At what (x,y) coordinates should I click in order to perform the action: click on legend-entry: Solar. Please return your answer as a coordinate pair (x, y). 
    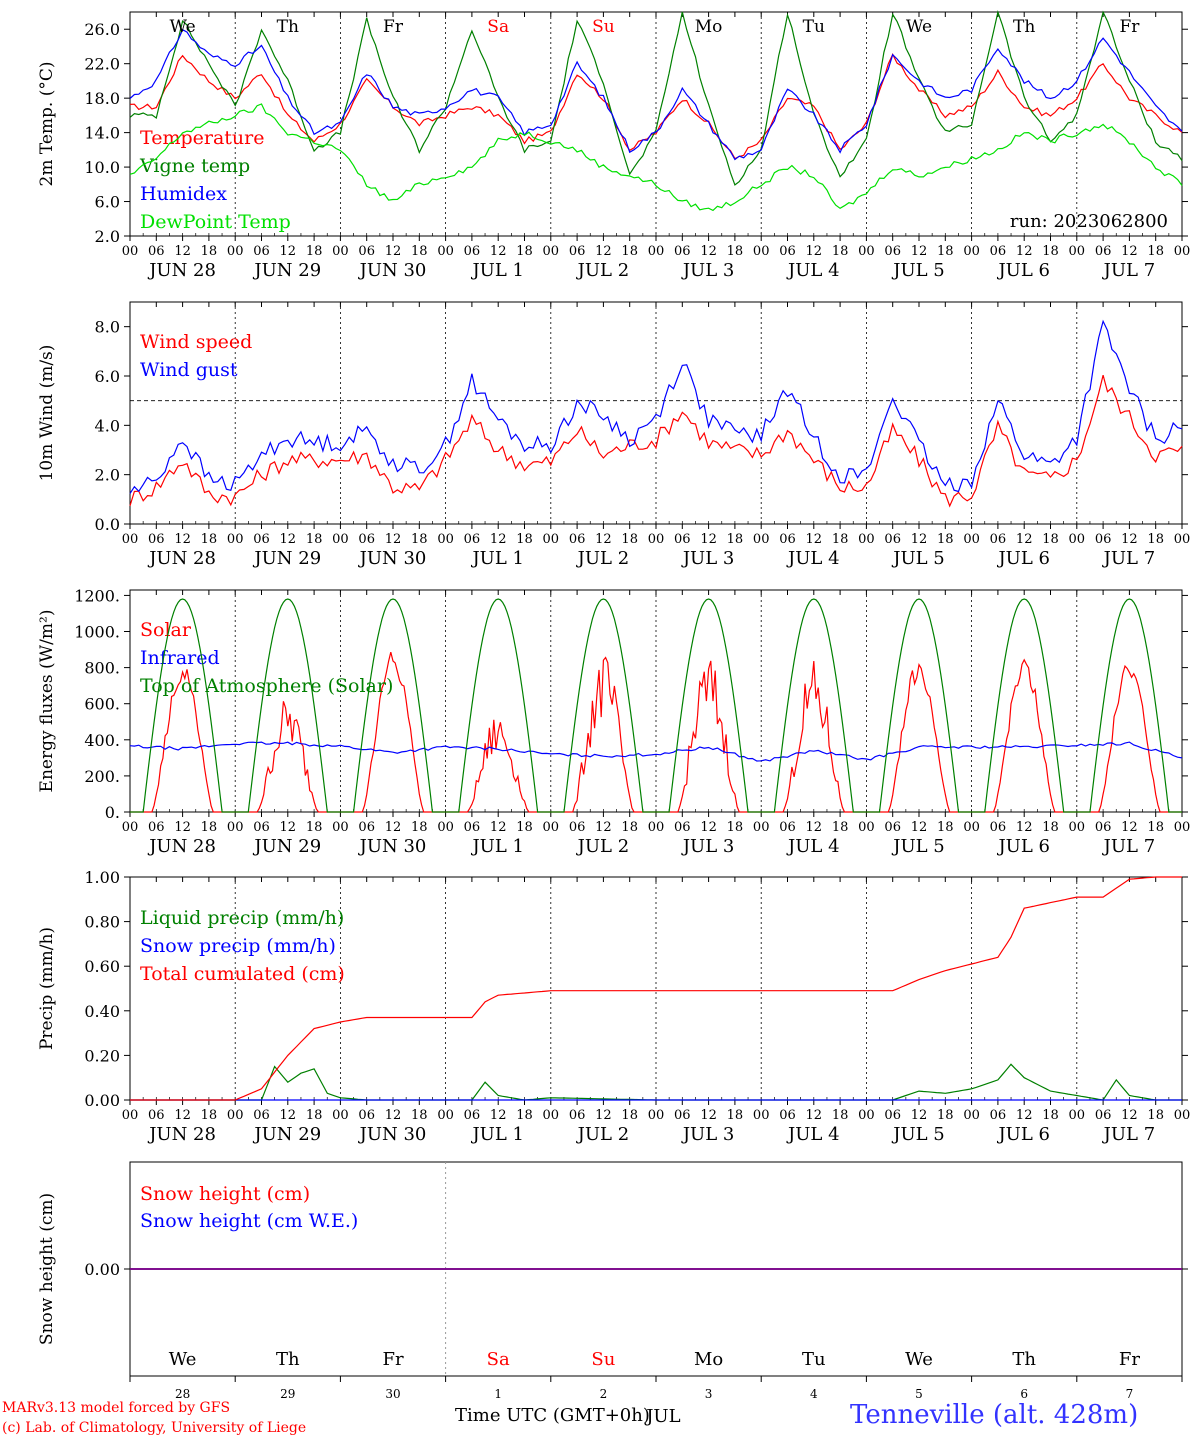
    Looking at the image, I should click on (166, 630).